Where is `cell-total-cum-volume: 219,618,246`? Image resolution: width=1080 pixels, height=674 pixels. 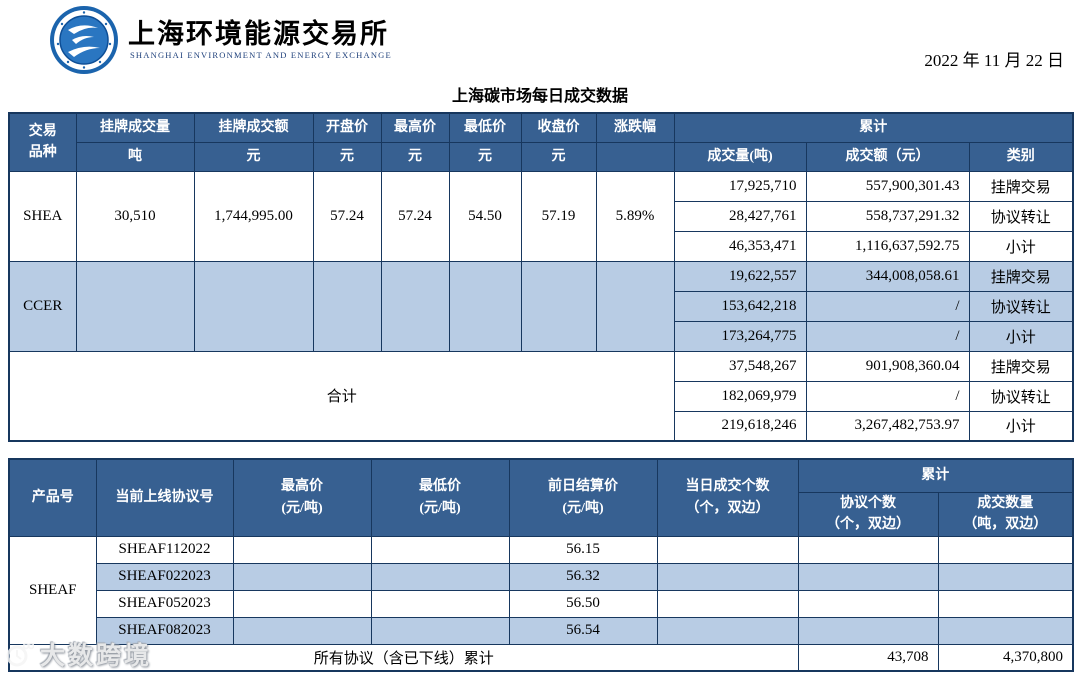
cell-total-cum-volume: 219,618,246 is located at coordinates (740, 426).